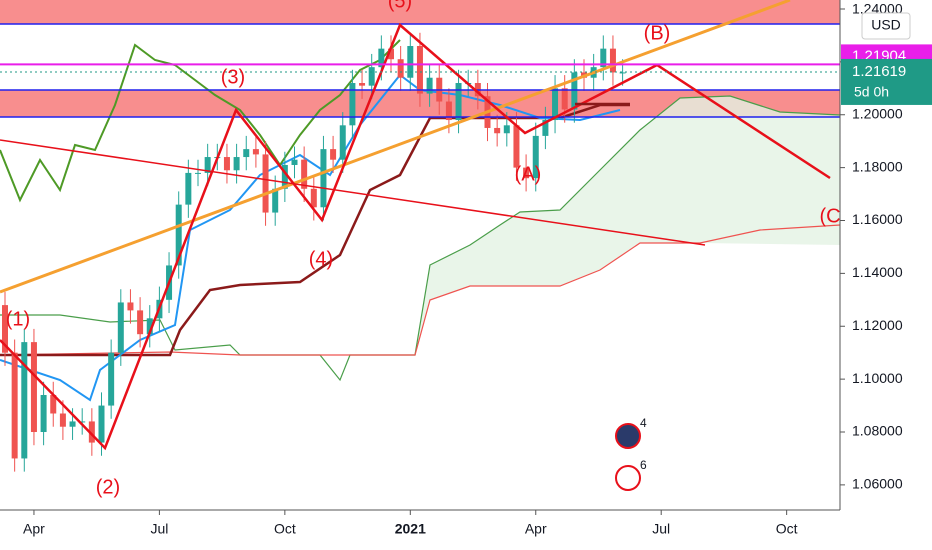  What do you see at coordinates (877, 166) in the screenshot?
I see `y-tick-label: 1.18000` at bounding box center [877, 166].